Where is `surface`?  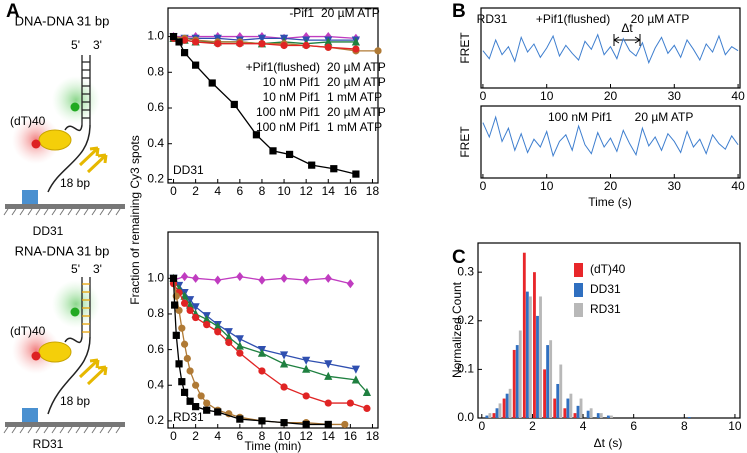 surface is located at coordinates (65, 424).